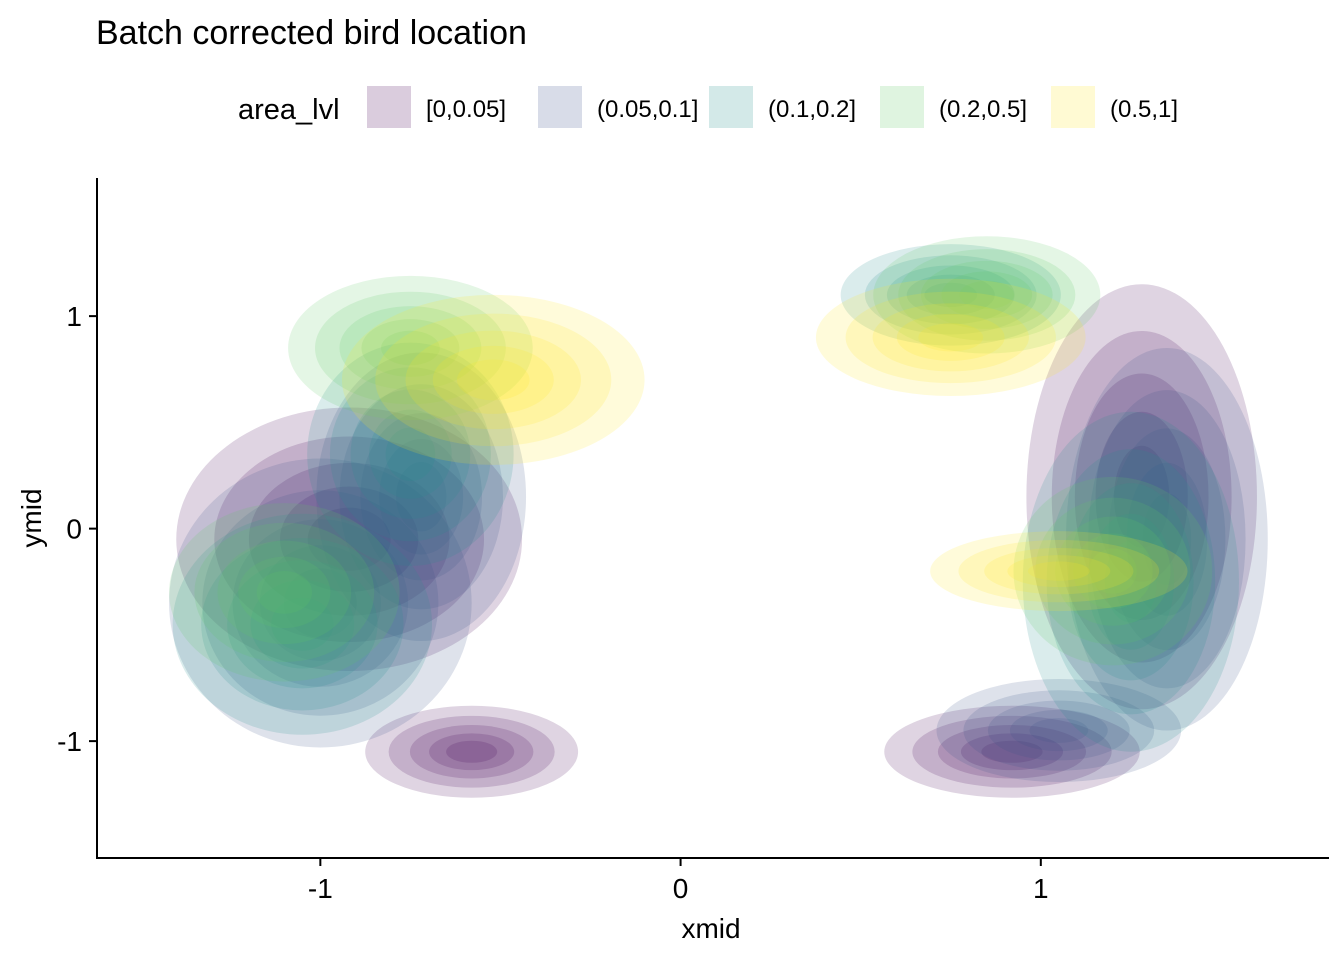 Image resolution: width=1344 pixels, height=960 pixels. I want to click on legend-item: (0.2,0.5], so click(953, 107).